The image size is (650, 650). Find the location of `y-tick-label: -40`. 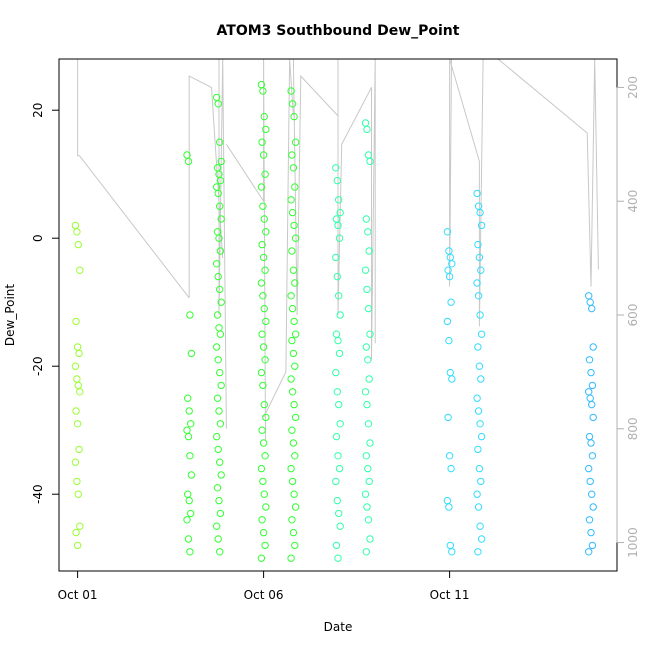

y-tick-label: -40 is located at coordinates (38, 494).